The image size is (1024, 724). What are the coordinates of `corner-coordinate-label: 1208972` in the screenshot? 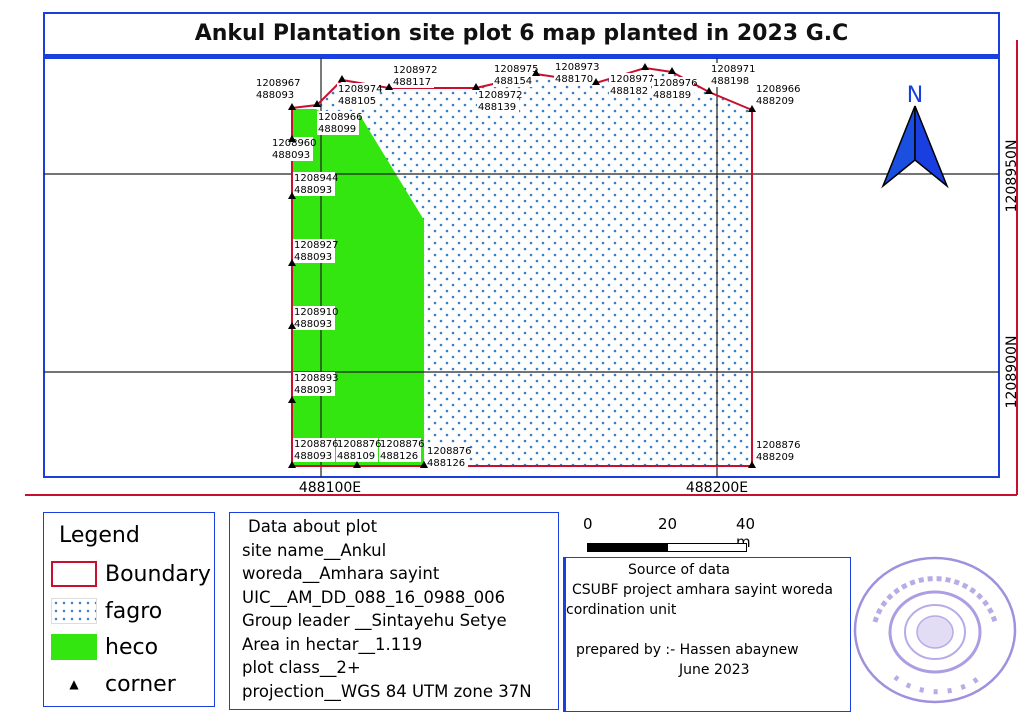 It's located at (415, 70).